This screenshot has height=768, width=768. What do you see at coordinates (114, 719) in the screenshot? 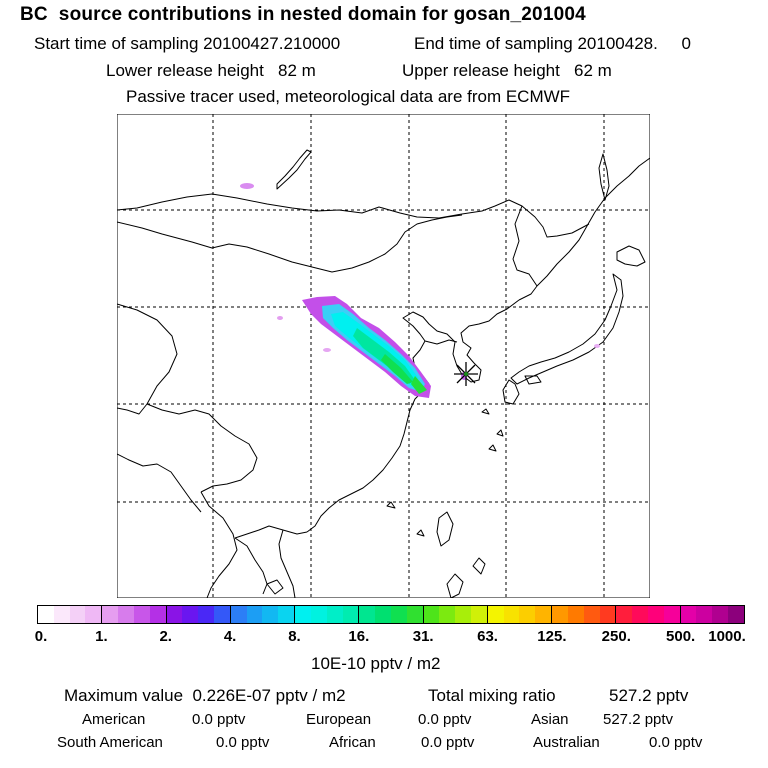
I see `american-label: American` at bounding box center [114, 719].